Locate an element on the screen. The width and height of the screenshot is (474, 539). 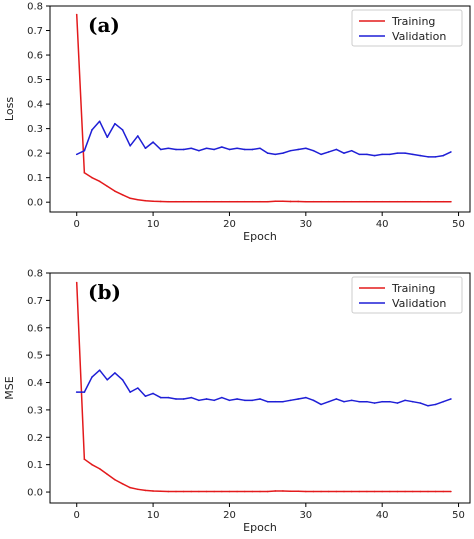
y-tick-label: 0.1 is located at coordinates (35, 178).